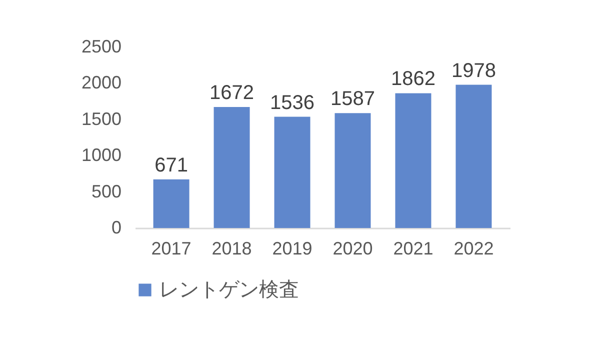  I want to click on x-tick-label: 2020, so click(352, 248).